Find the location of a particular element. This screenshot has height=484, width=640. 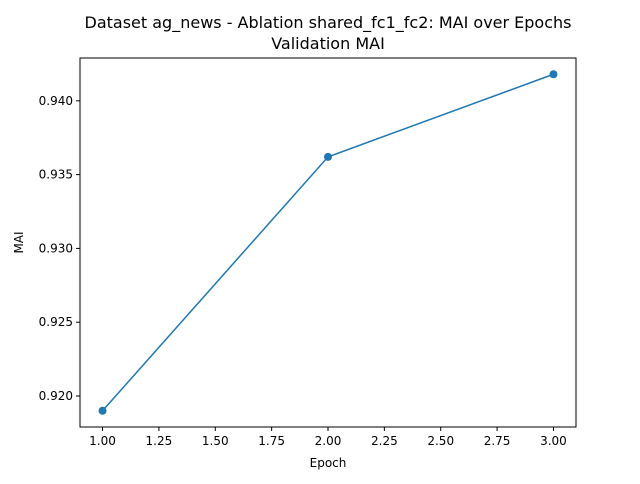

x-axis-ticks: 1.00 1.25 1.50 1.75 2.00 2.25 2.50 2.75 3.00 is located at coordinates (328, 437).